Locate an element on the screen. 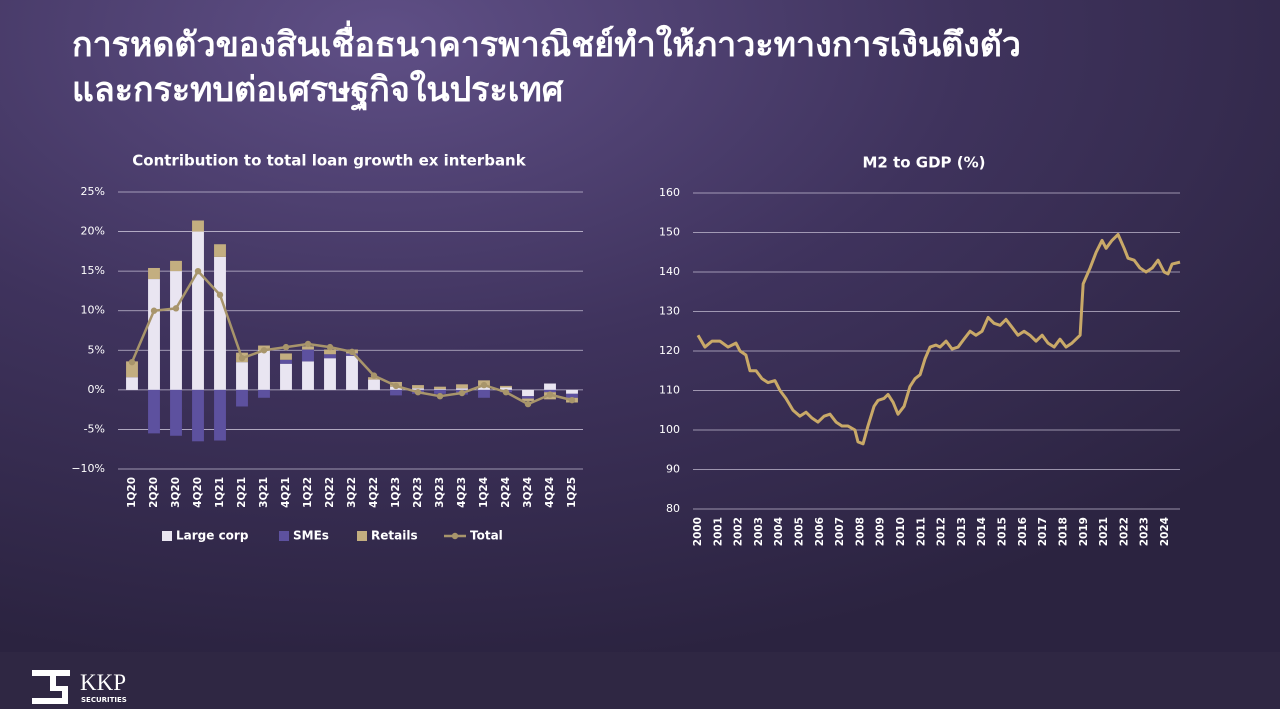  legend-item: SMEs is located at coordinates (304, 536).